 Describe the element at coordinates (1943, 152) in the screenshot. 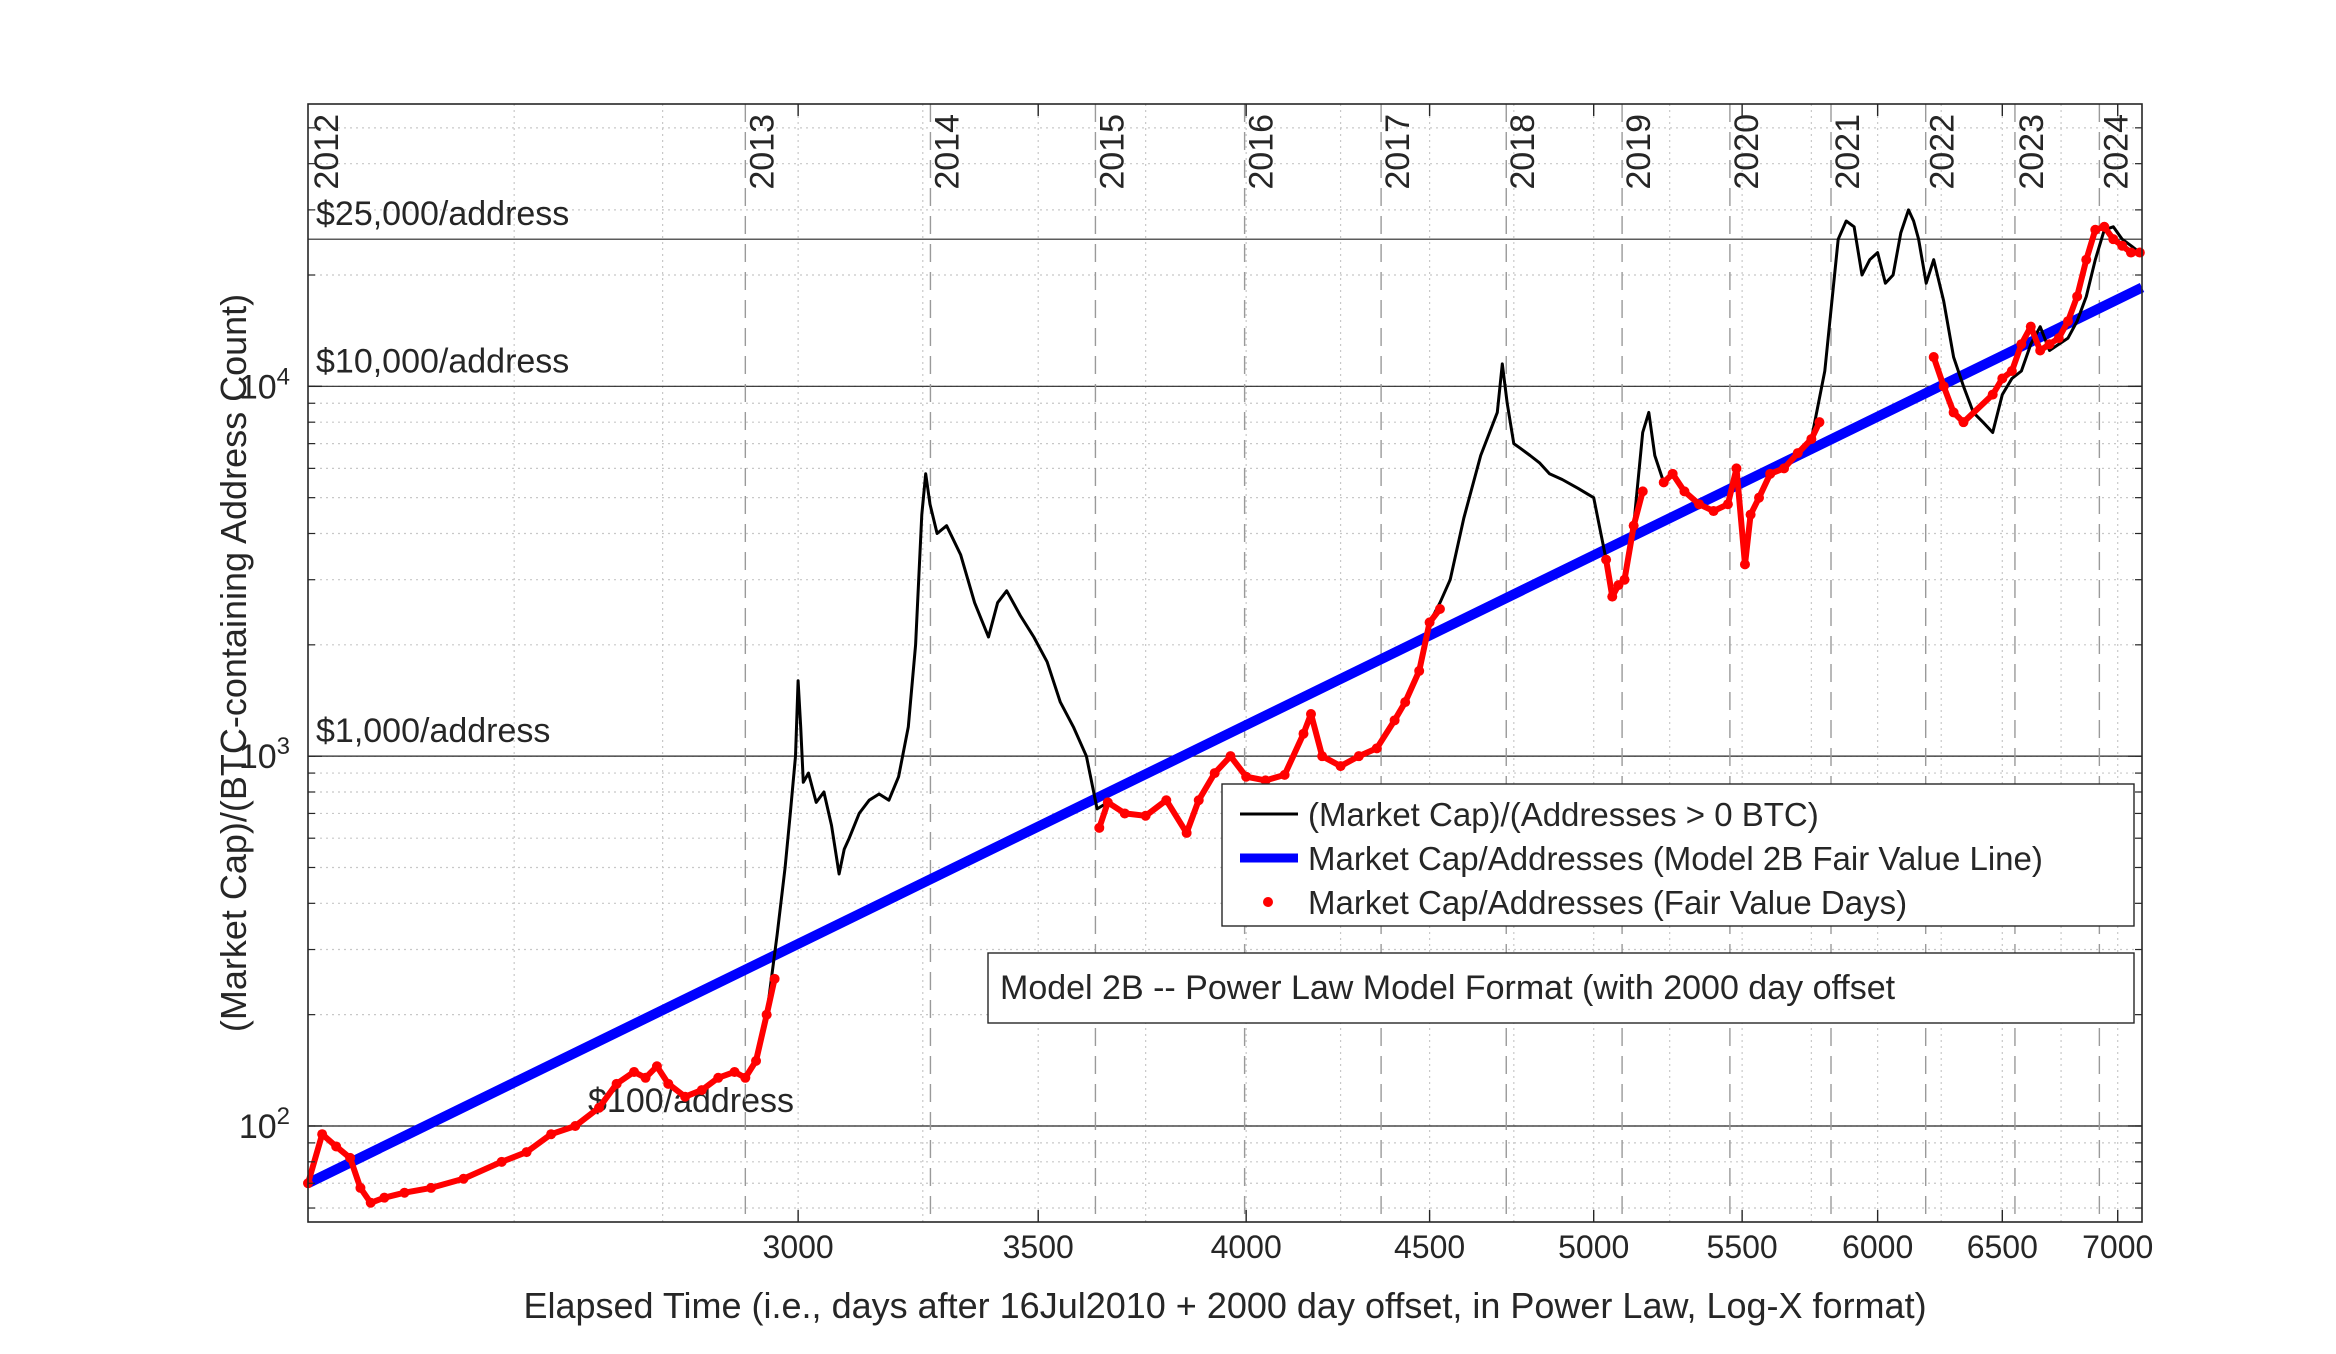

I see `year-label-2022: 2022` at that location.